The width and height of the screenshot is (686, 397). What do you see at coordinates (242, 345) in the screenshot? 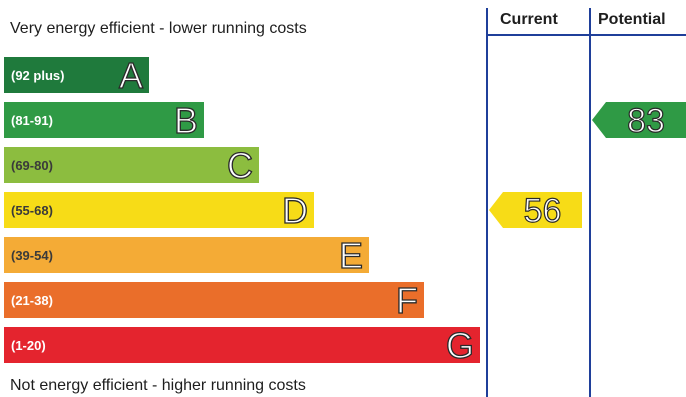
I see `band-bar-g` at bounding box center [242, 345].